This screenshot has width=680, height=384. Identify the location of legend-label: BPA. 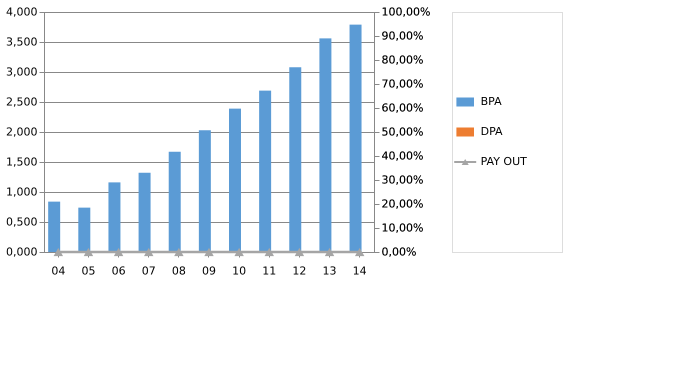
(491, 101).